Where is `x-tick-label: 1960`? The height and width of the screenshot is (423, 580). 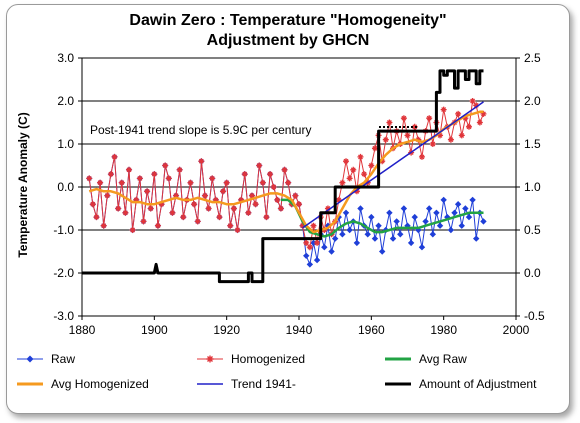
x-tick-label: 1960 is located at coordinates (371, 330).